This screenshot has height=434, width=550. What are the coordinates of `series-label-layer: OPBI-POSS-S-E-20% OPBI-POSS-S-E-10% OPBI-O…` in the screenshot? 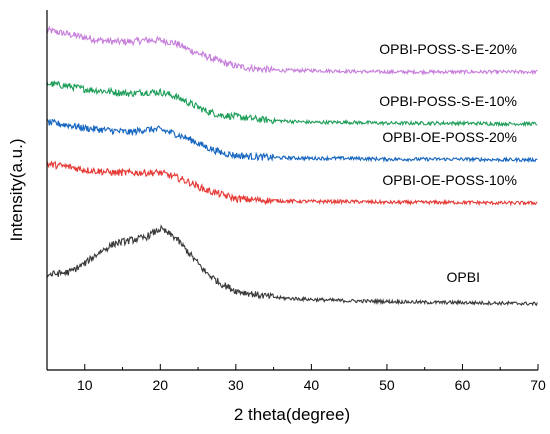 It's located at (448, 163).